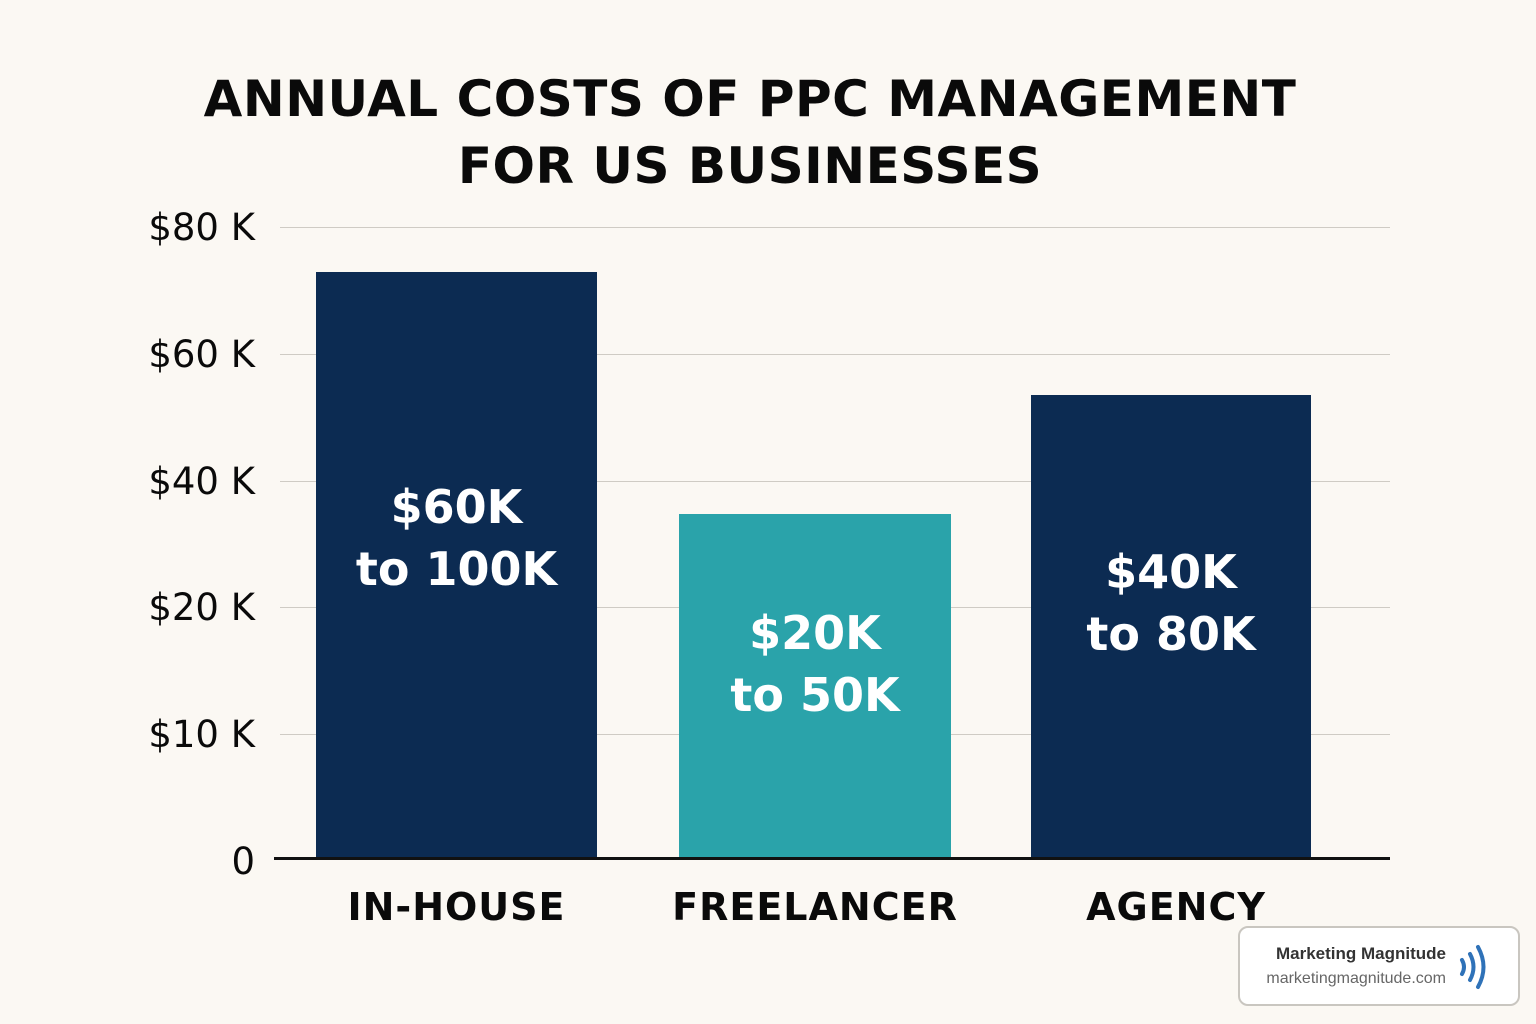 The image size is (1536, 1024). Describe the element at coordinates (815, 633) in the screenshot. I see `bar-label-line-1: $20K` at that location.